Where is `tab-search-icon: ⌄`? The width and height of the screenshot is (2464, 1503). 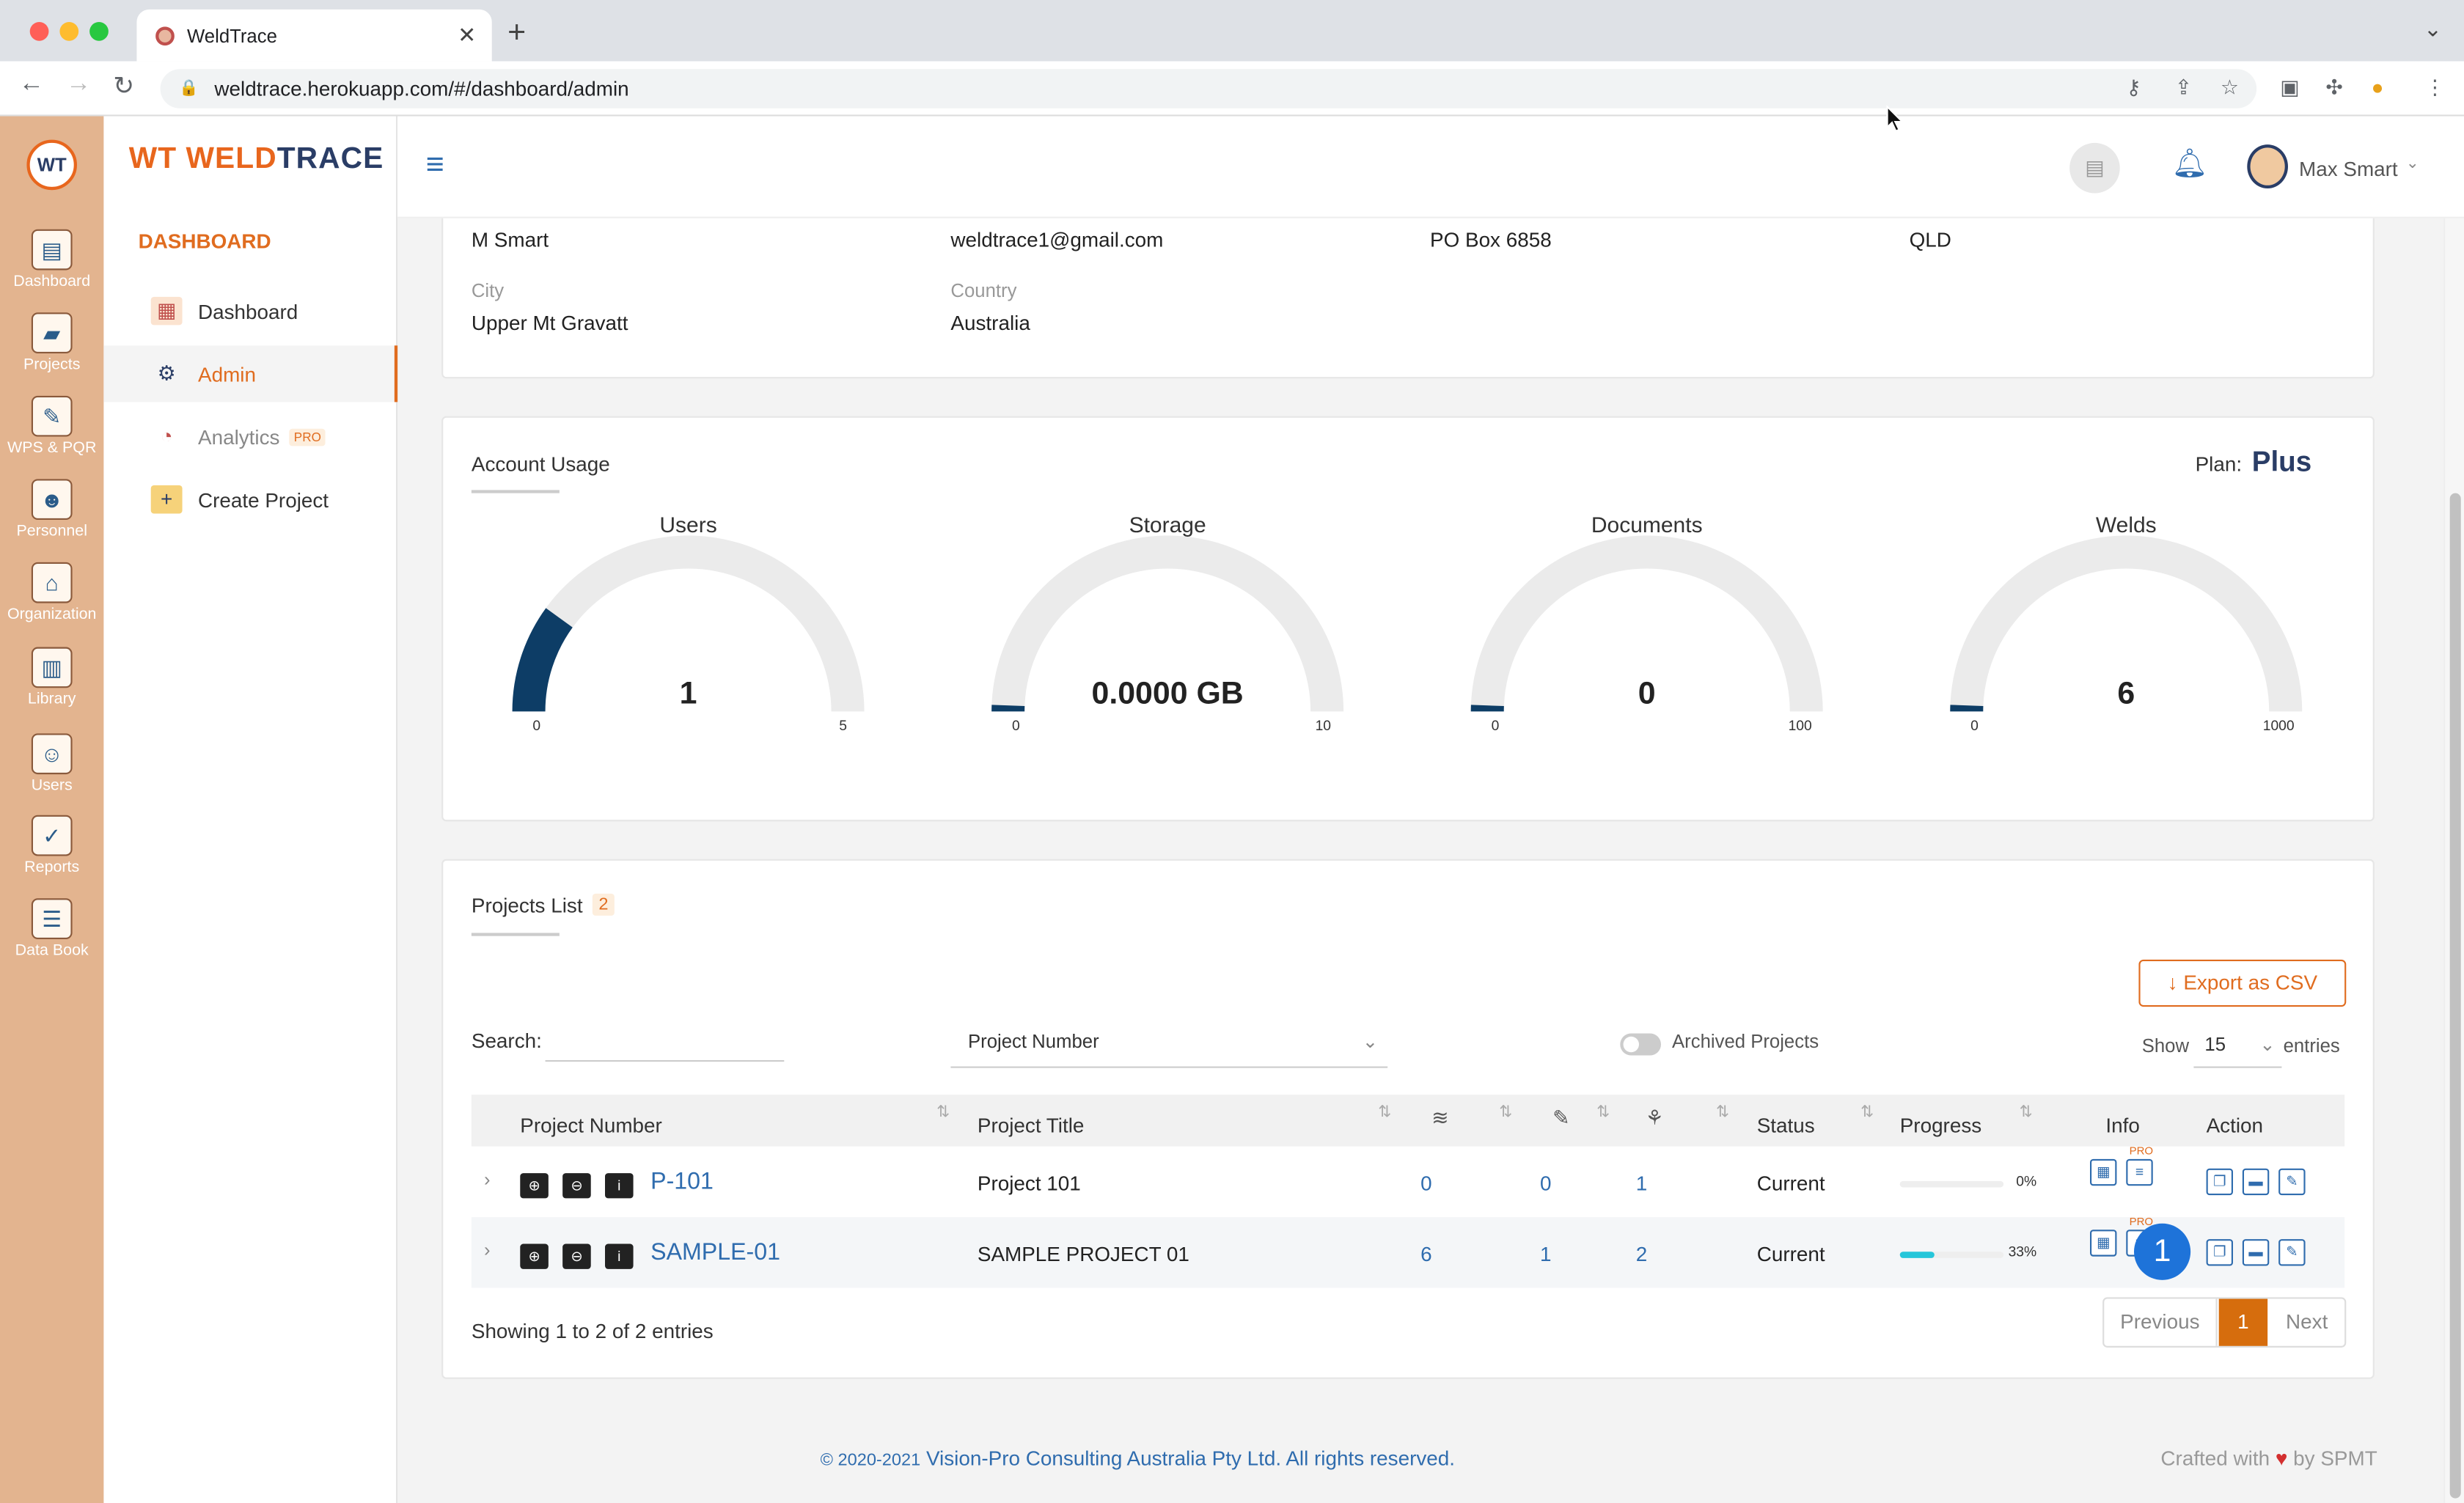
tab-search-icon: ⌄ is located at coordinates (2432, 28).